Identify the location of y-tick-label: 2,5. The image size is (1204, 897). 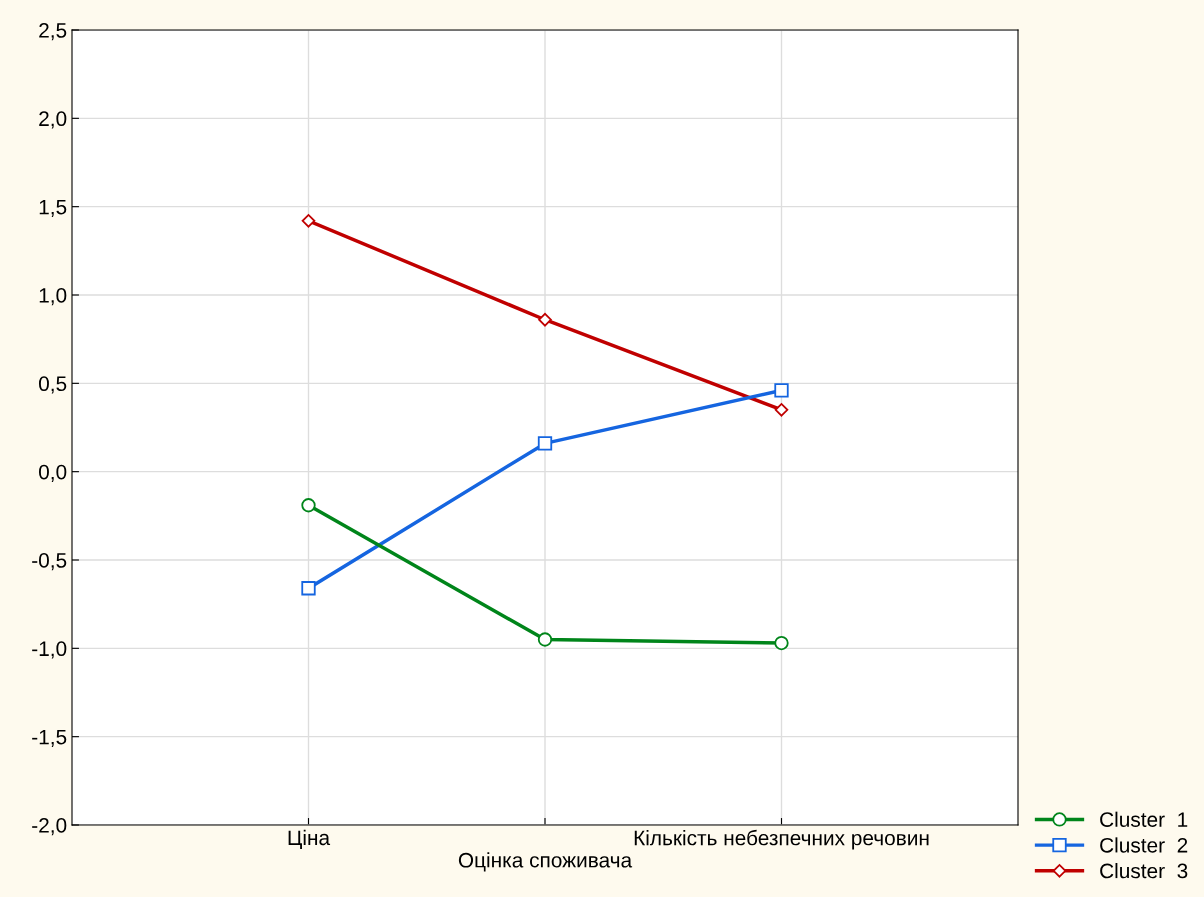
(53, 32).